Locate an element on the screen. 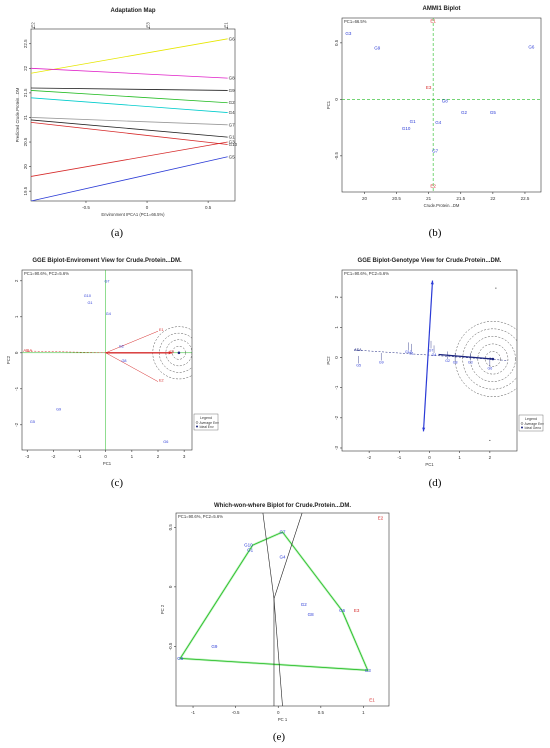 The width and height of the screenshot is (550, 748). y-tick-label: -0.5 is located at coordinates (336, 155).